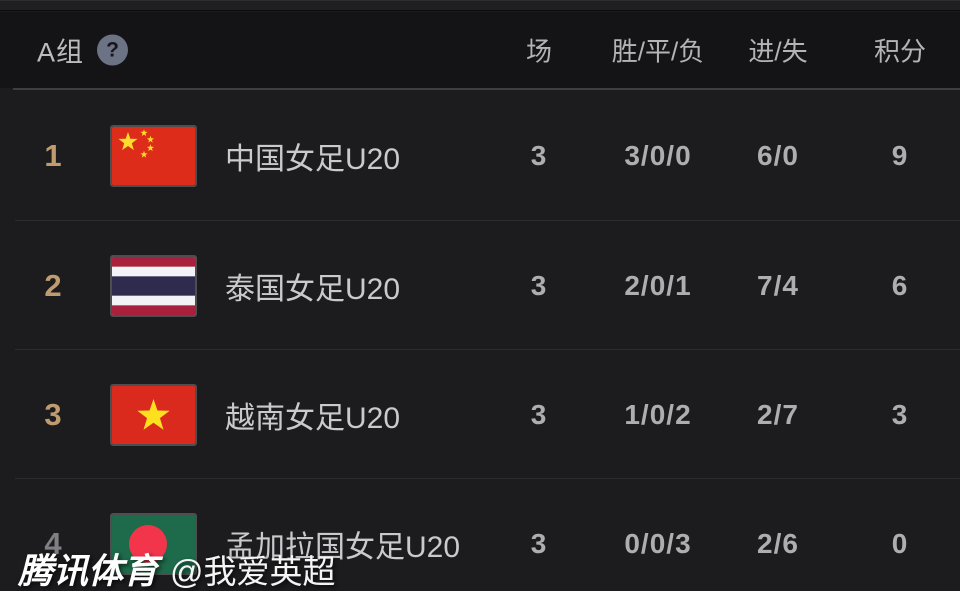 The height and width of the screenshot is (591, 960). What do you see at coordinates (658, 414) in the screenshot?
I see `stat-wdl: 1/0/2` at bounding box center [658, 414].